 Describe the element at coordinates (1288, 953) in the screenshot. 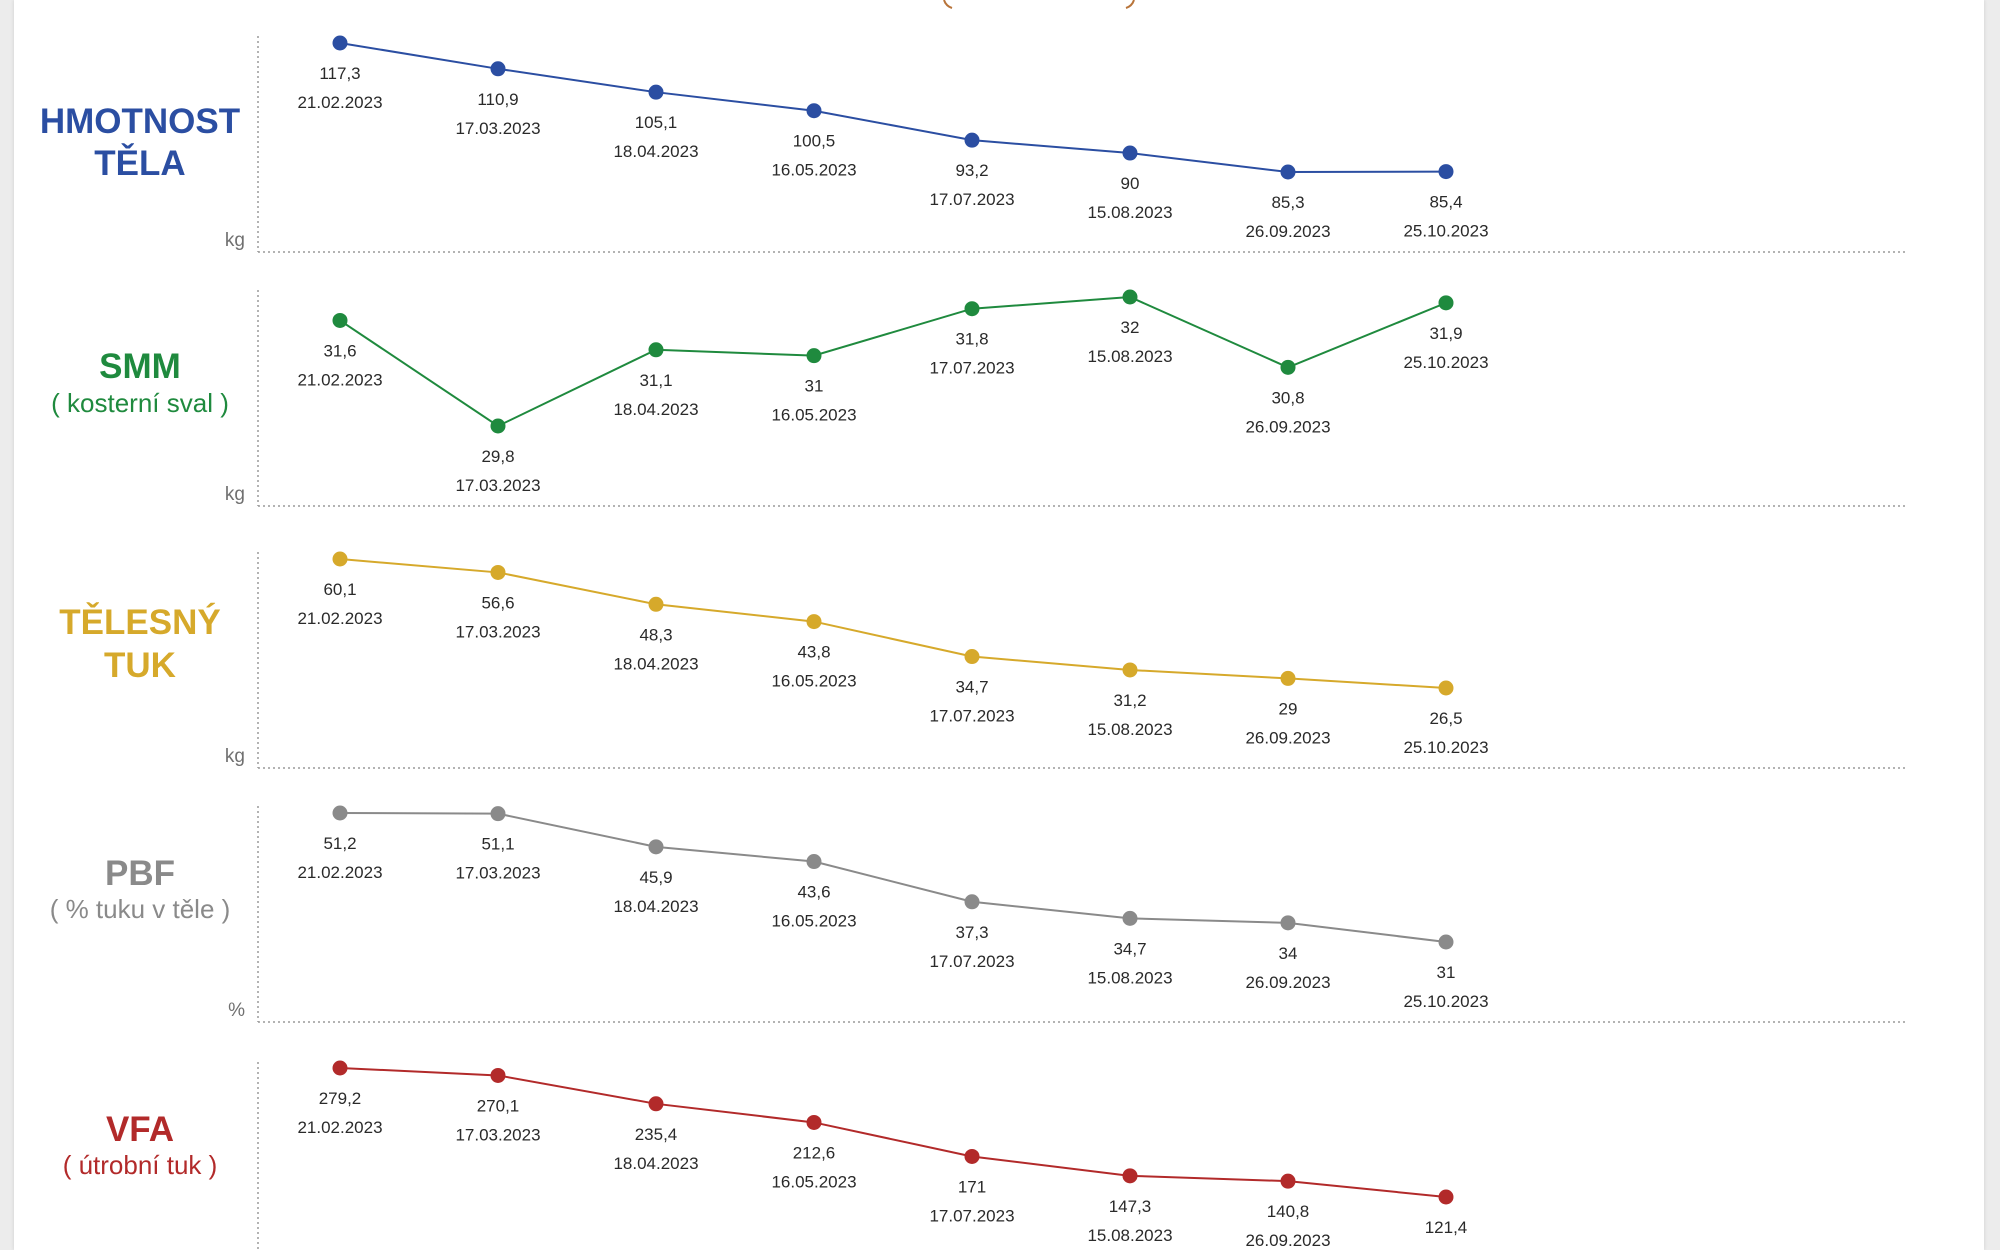

I see `data-label: 34` at that location.